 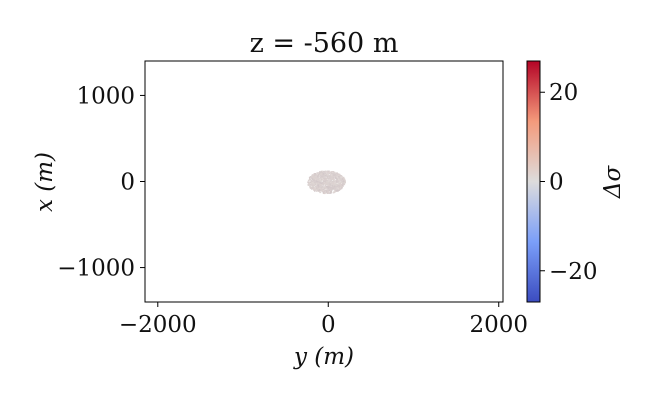 I want to click on colorbar-tick-label: 0, so click(x=556, y=183).